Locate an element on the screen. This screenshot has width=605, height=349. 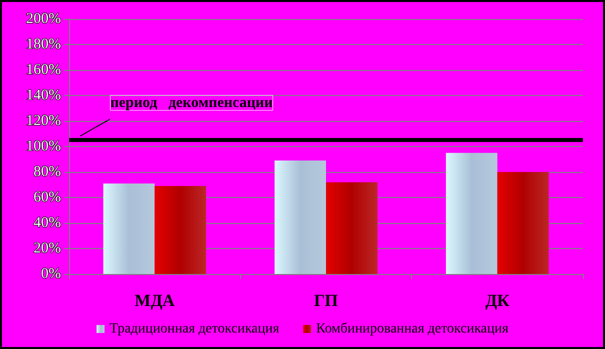
y-tick-label: 160% is located at coordinates (43, 70).